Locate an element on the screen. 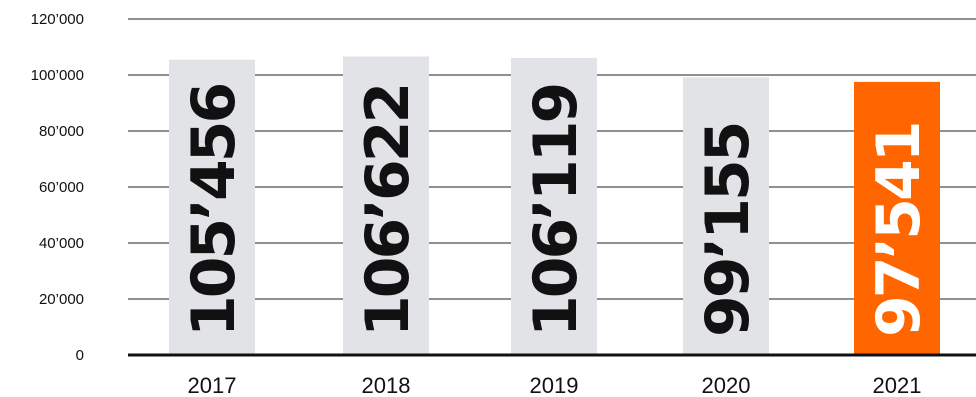  y-tick-label: 0 is located at coordinates (80, 355).